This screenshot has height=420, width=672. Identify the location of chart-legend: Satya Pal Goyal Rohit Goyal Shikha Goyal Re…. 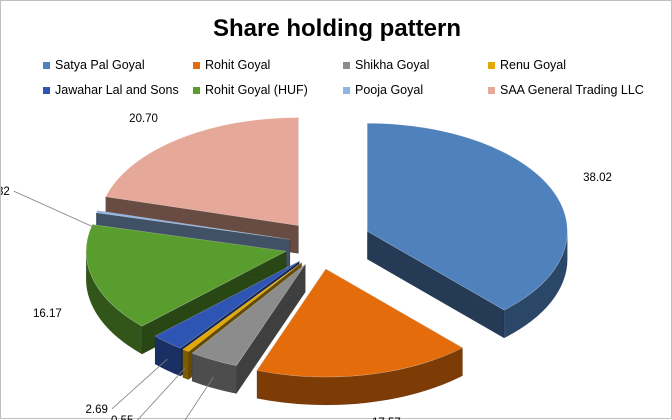
(348, 77).